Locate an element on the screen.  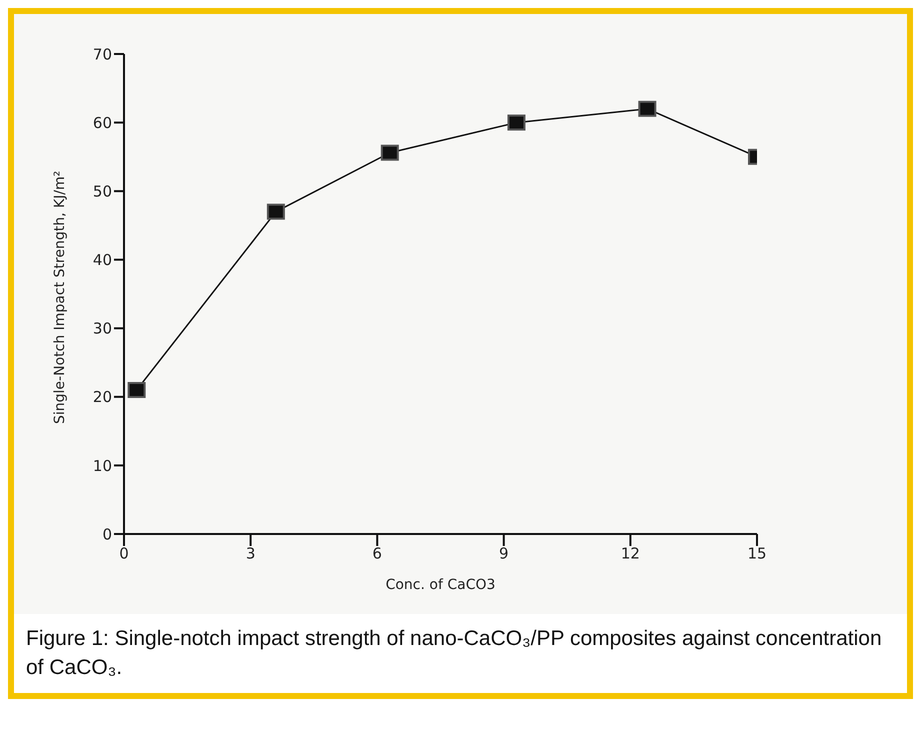
y-tick-label: 50 is located at coordinates (102, 191).